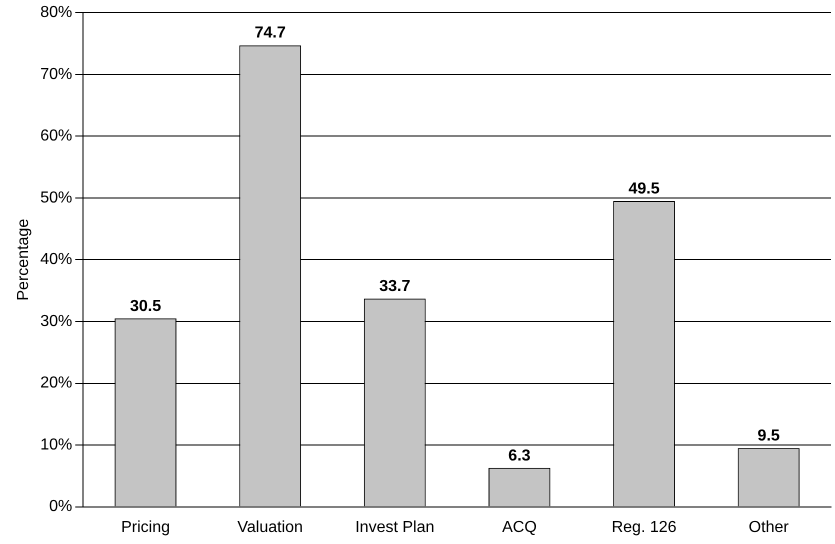 Image resolution: width=835 pixels, height=544 pixels. Describe the element at coordinates (56, 136) in the screenshot. I see `y-tick-label: 60%` at that location.